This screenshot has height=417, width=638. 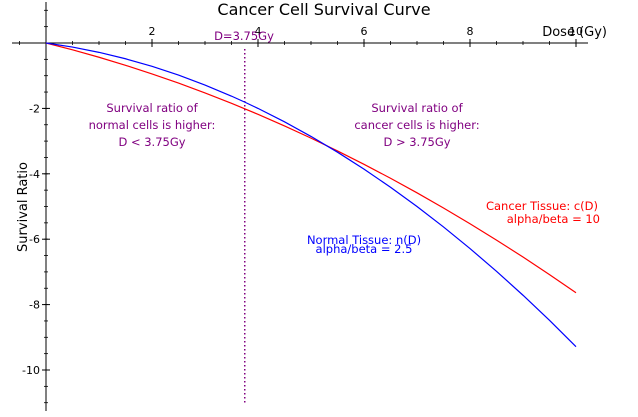 I want to click on chart-title: Cancer Cell Survival Curve, so click(x=323, y=9).